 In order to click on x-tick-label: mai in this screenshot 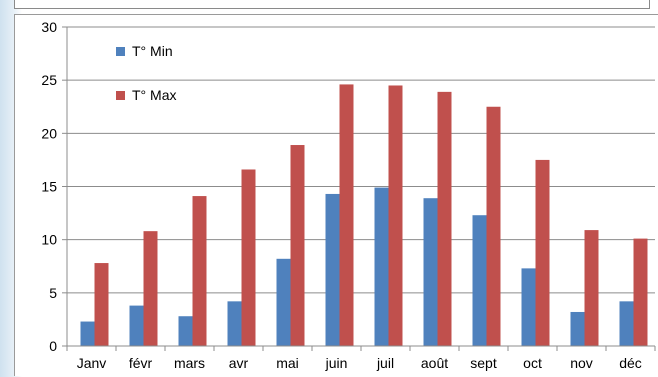, I will do `click(287, 363)`.